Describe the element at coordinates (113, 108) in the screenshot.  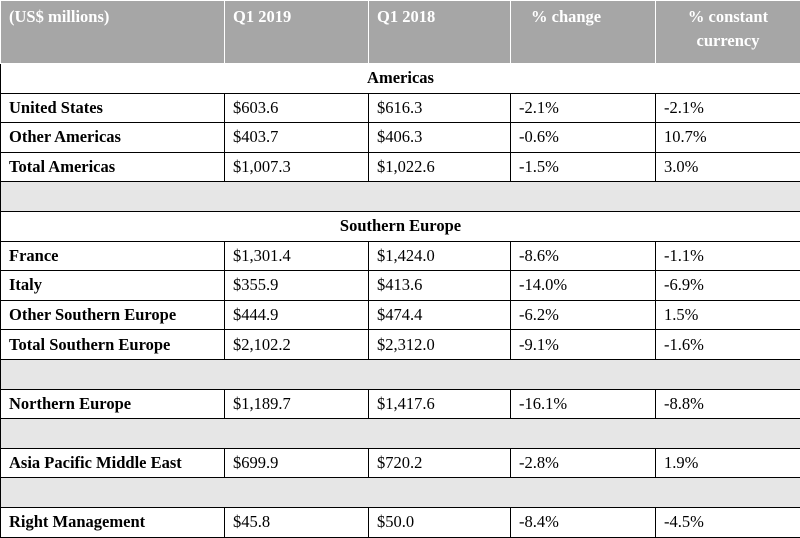
I see `row-label: United States` at that location.